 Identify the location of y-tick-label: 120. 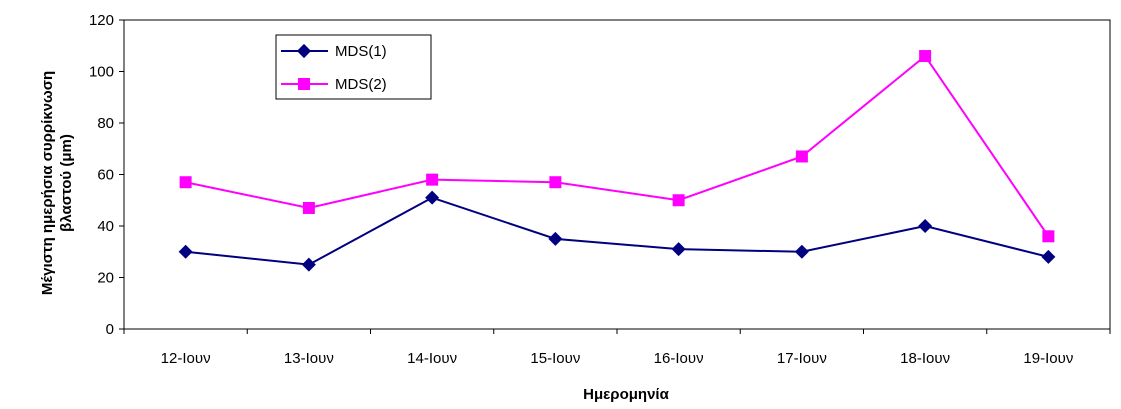
(101, 20).